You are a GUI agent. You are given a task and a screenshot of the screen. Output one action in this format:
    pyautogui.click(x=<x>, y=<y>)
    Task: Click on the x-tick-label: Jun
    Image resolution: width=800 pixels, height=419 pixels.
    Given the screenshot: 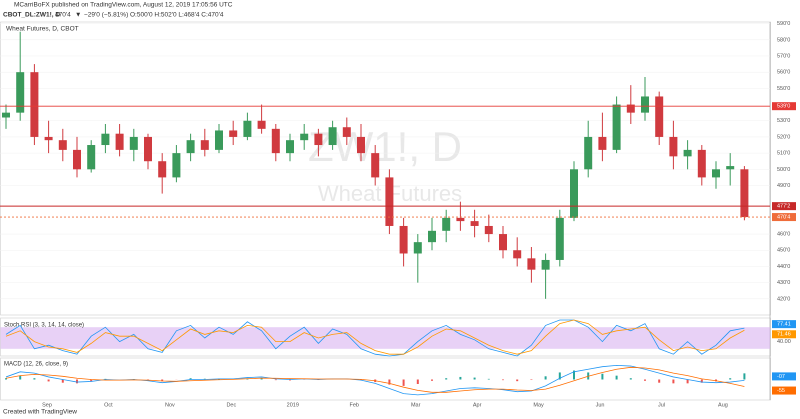 What is the action you would take?
    pyautogui.click(x=600, y=405)
    